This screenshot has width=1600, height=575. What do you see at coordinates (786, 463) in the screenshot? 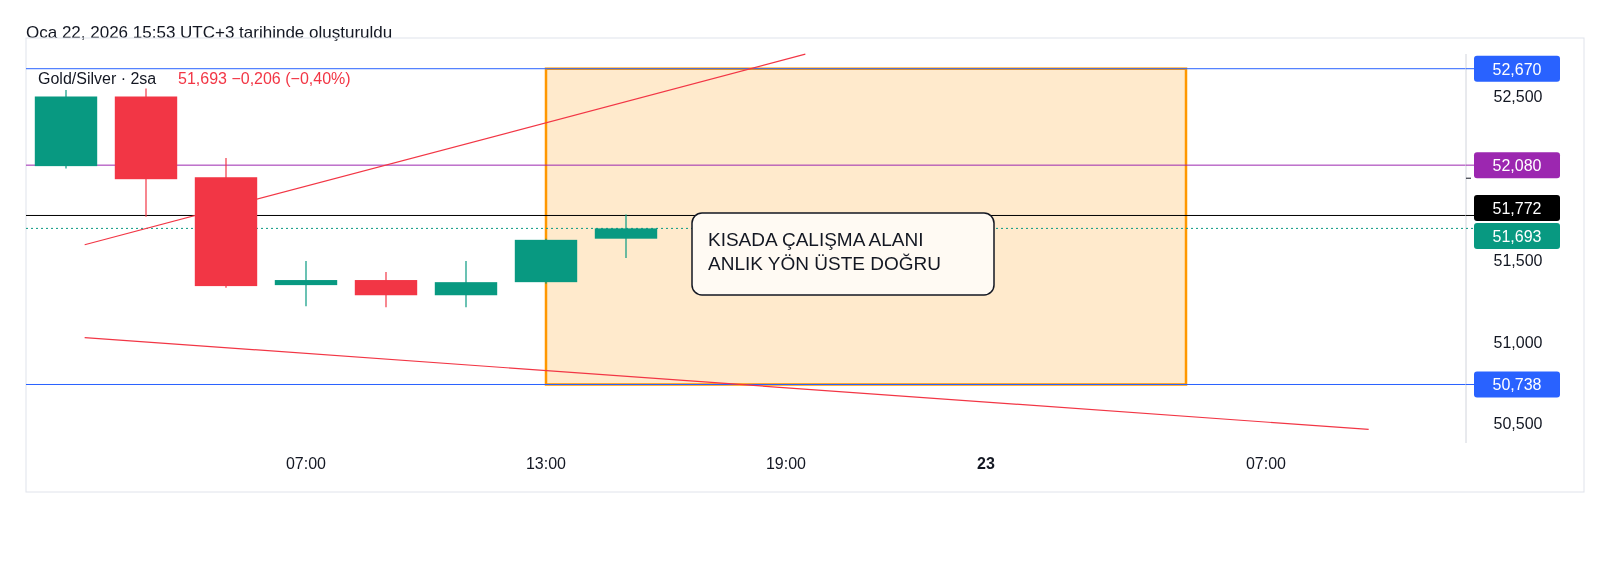
I see `x-tick-label: 19:00` at bounding box center [786, 463].